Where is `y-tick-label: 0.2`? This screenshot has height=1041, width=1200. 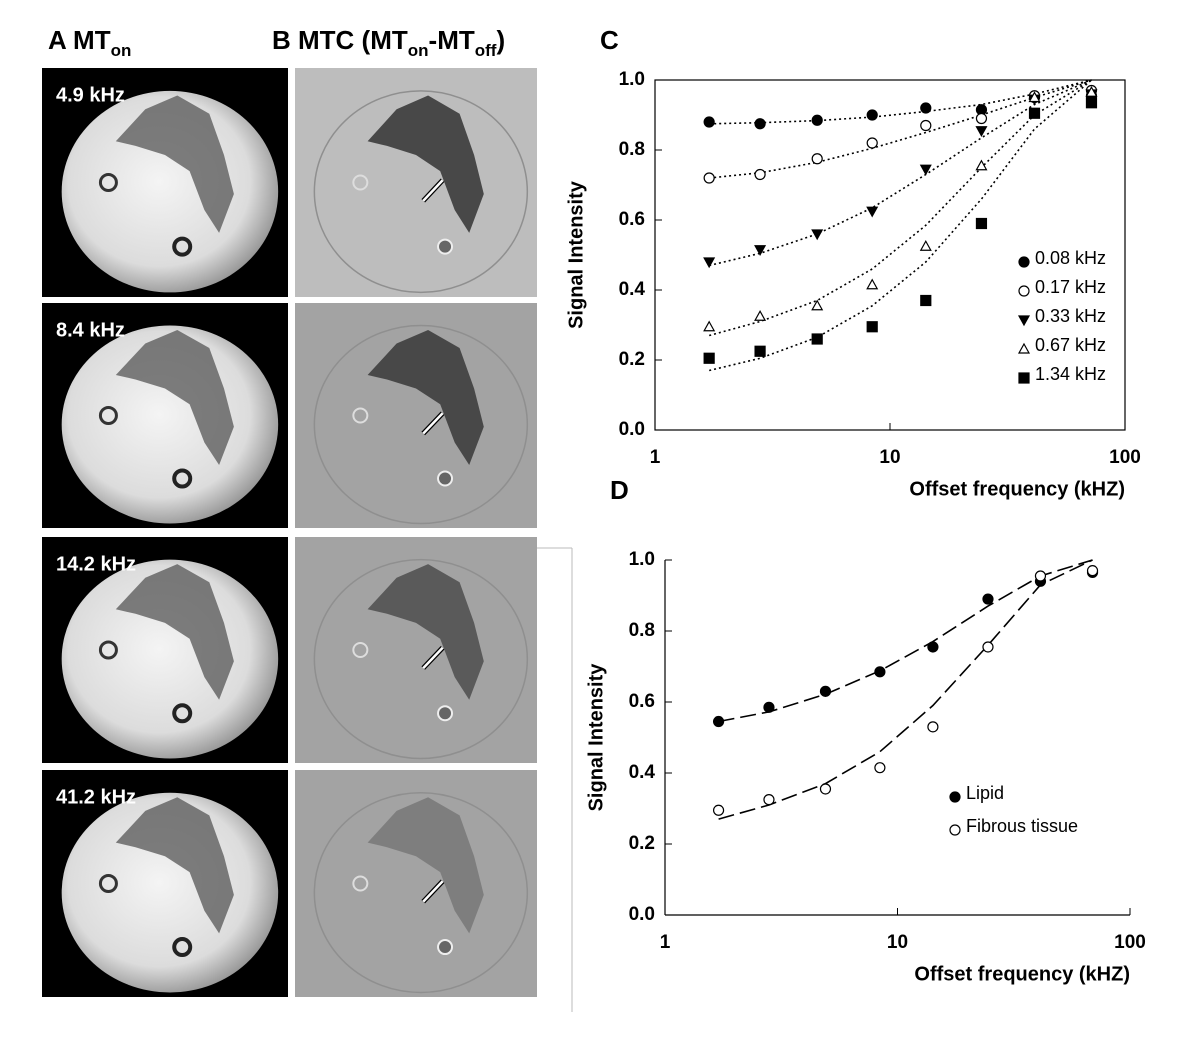 y-tick-label: 0.2 is located at coordinates (632, 359).